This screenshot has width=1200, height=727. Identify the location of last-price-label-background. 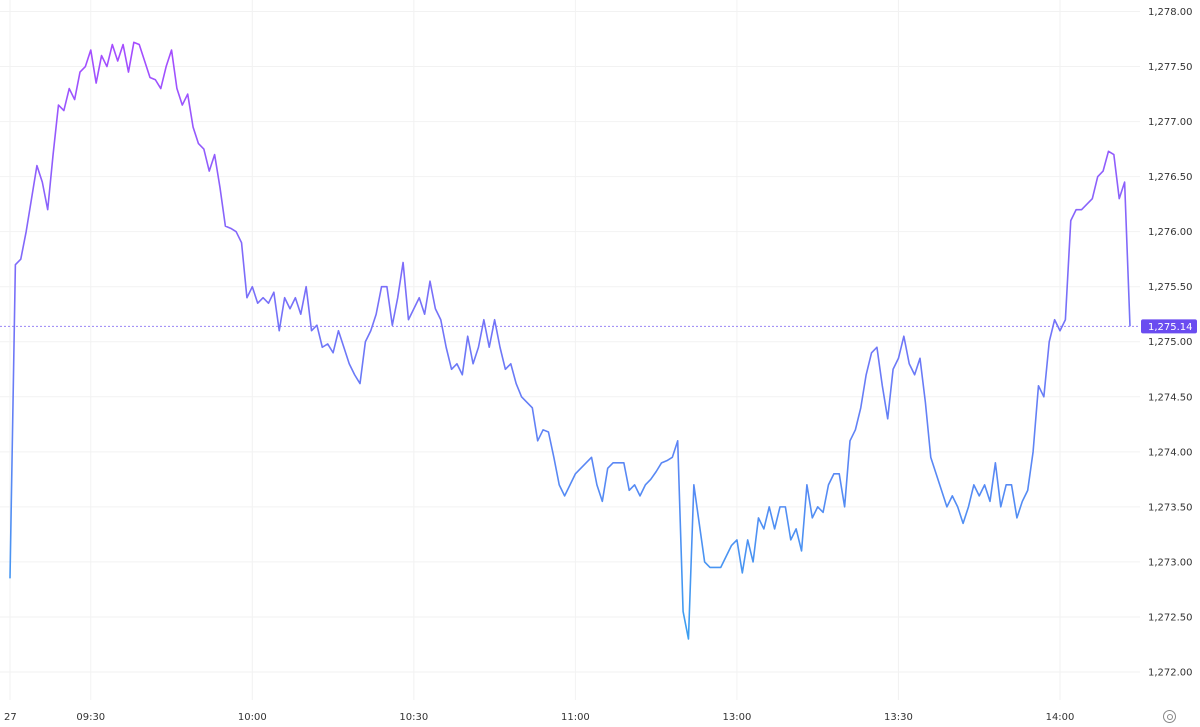
(1169, 326).